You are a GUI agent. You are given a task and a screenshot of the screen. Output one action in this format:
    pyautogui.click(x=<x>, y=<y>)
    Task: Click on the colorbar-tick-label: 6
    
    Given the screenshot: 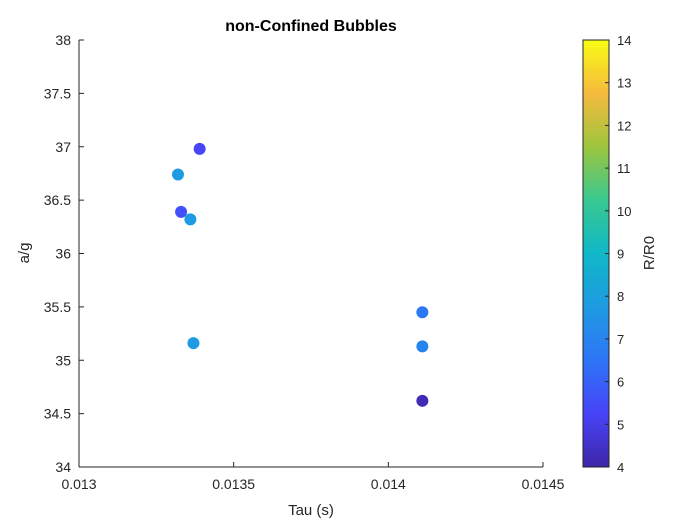 What is the action you would take?
    pyautogui.click(x=620, y=382)
    